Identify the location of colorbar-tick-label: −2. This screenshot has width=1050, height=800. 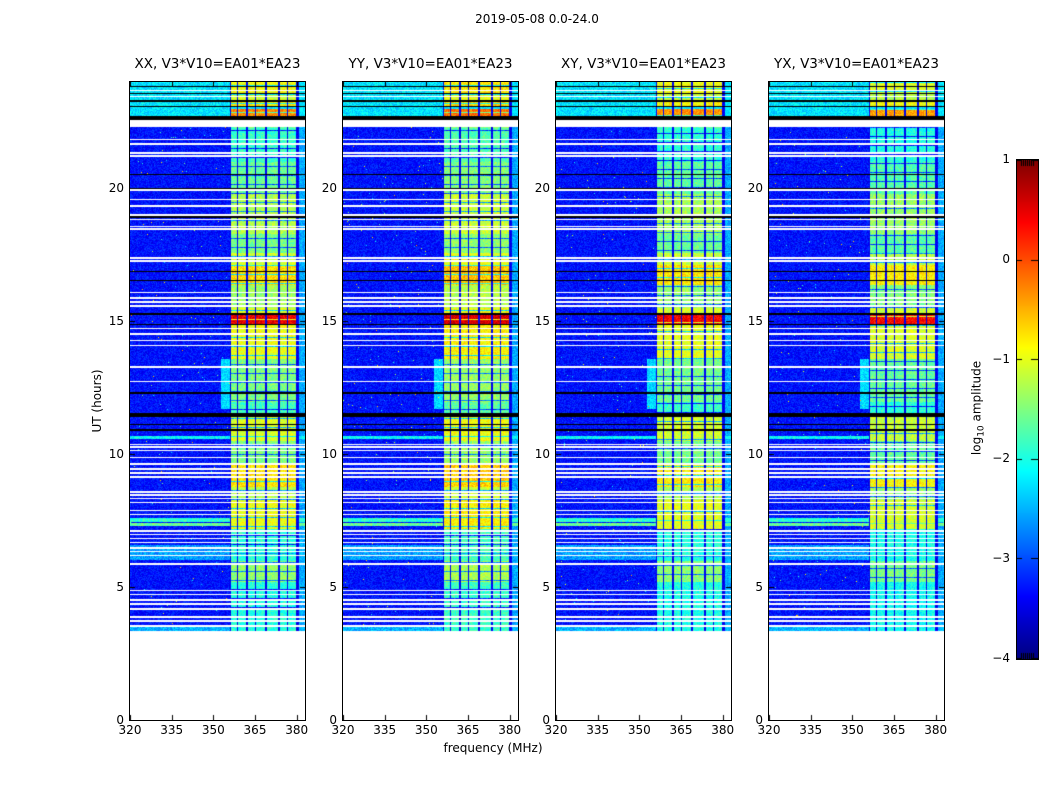
(1001, 458).